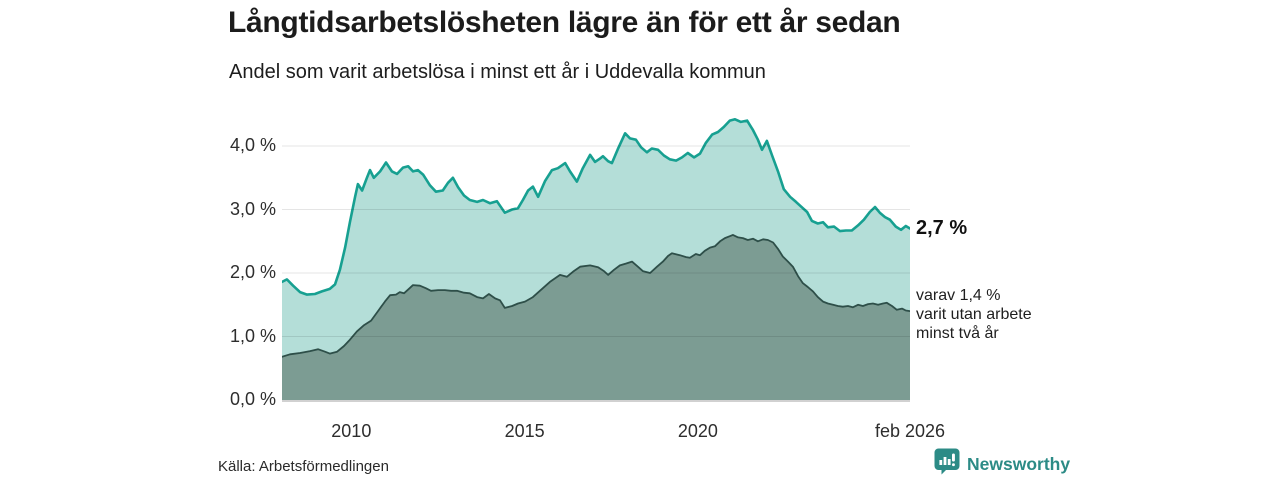 The image size is (1280, 480). What do you see at coordinates (947, 464) in the screenshot?
I see `newsworthy-logo-icon` at bounding box center [947, 464].